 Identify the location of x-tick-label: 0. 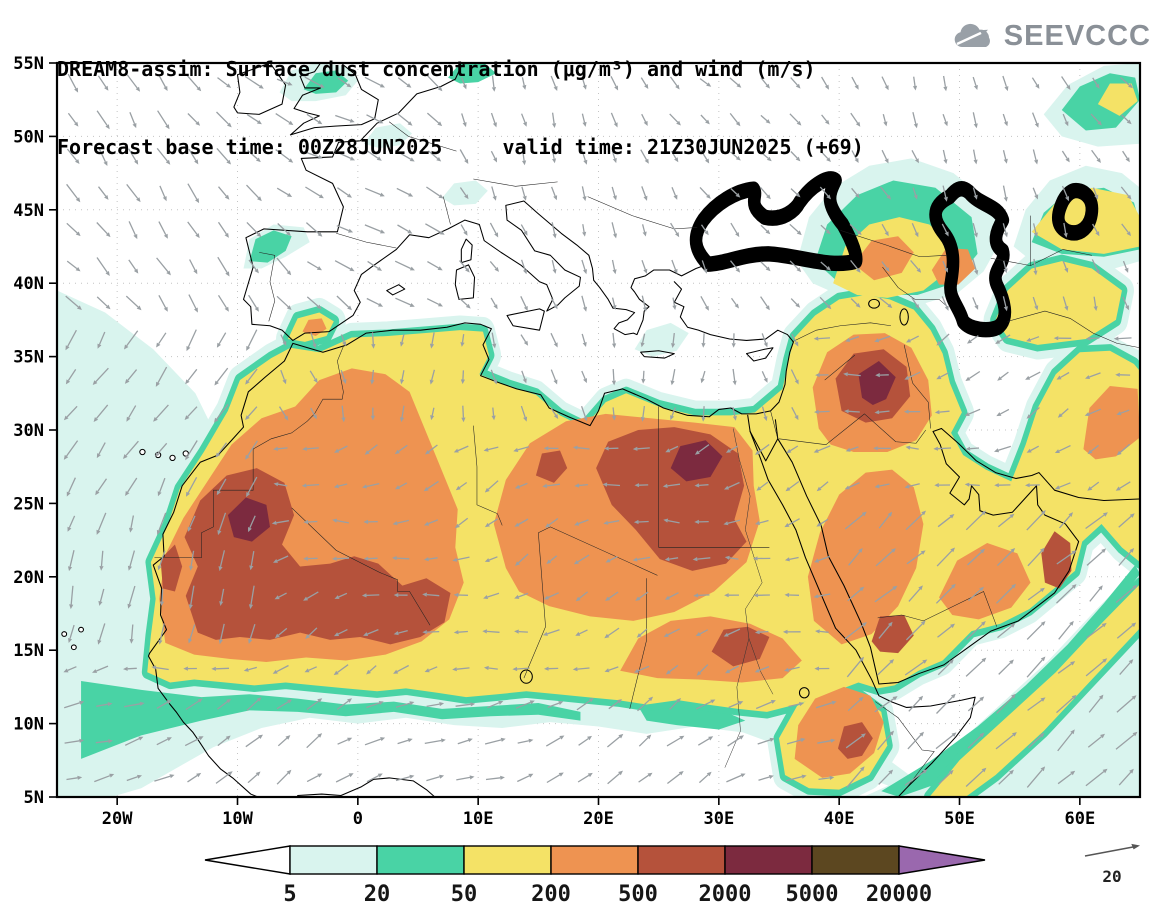
(358, 819).